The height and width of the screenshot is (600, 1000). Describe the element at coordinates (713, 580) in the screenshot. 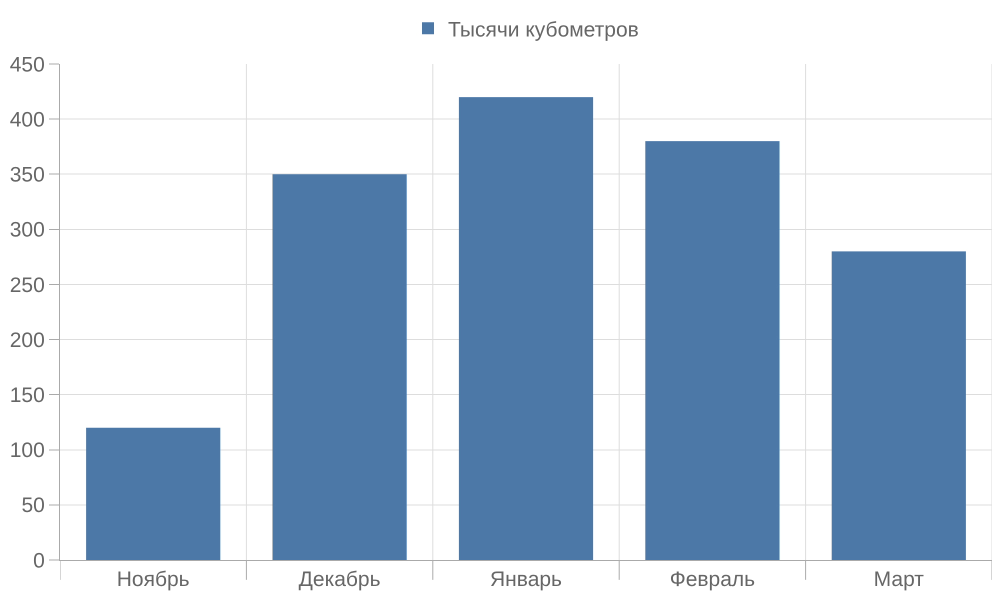

I see `x-tick-label: Февраль` at that location.